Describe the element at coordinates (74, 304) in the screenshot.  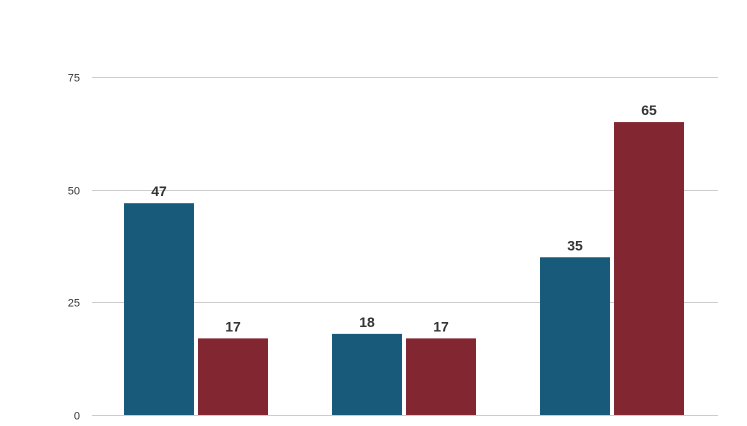
I see `y-tick-label-25: 25` at that location.